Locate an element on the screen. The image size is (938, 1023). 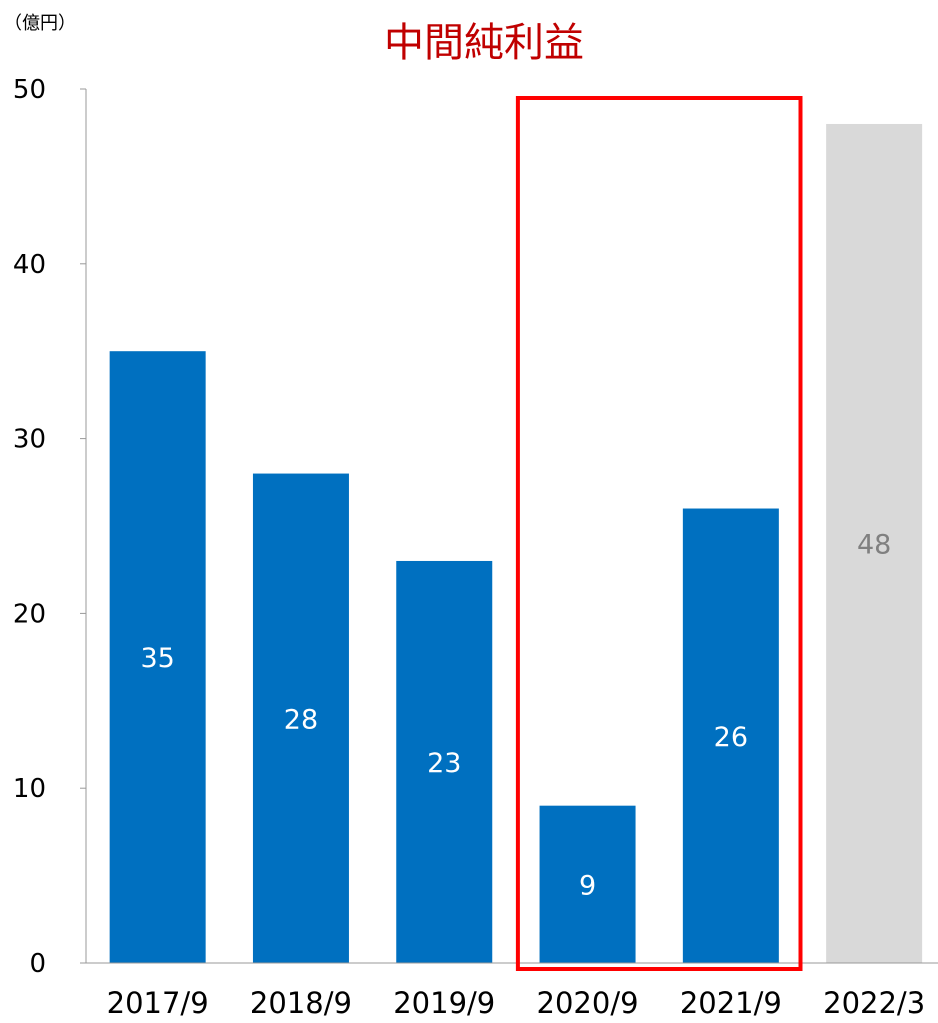
y-tick-label: 0 is located at coordinates (37, 964).